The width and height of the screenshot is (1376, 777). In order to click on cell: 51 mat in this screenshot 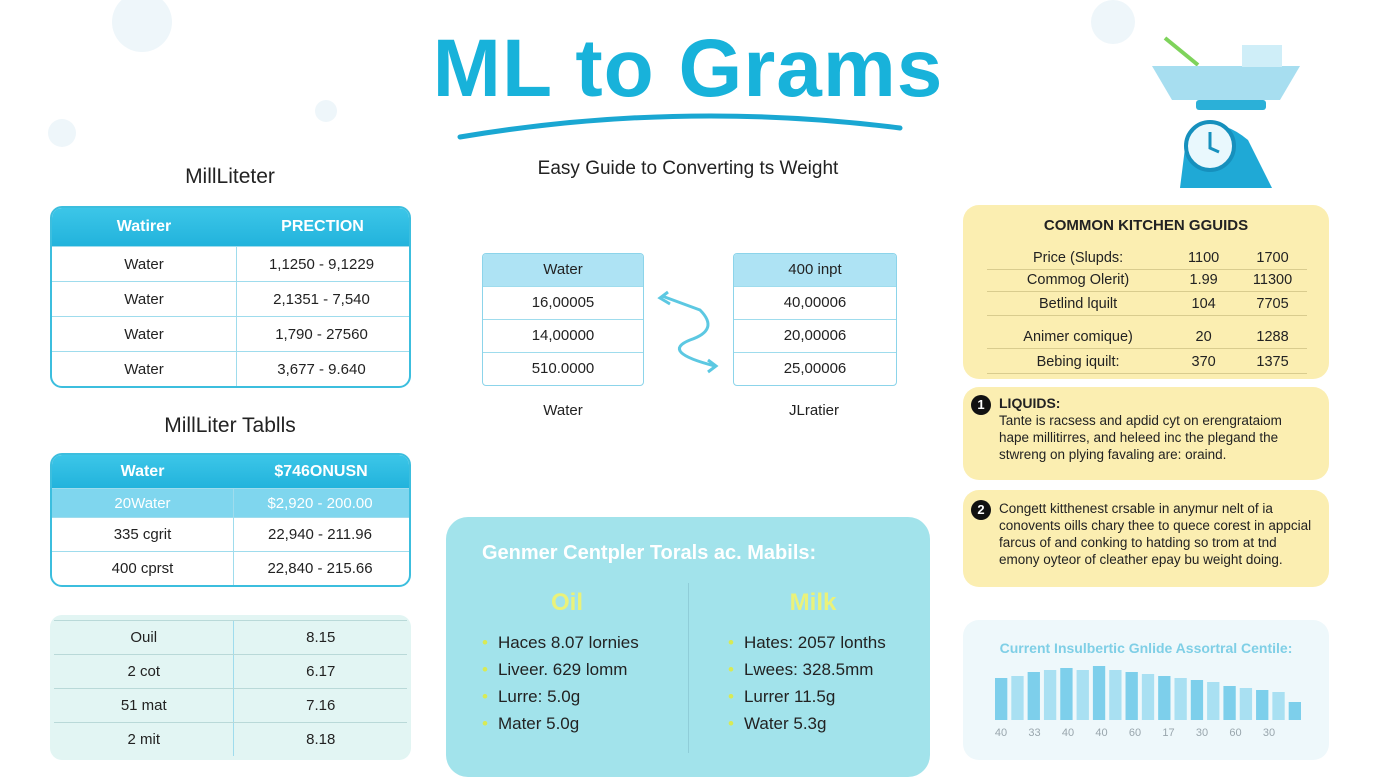, I will do `click(143, 705)`.